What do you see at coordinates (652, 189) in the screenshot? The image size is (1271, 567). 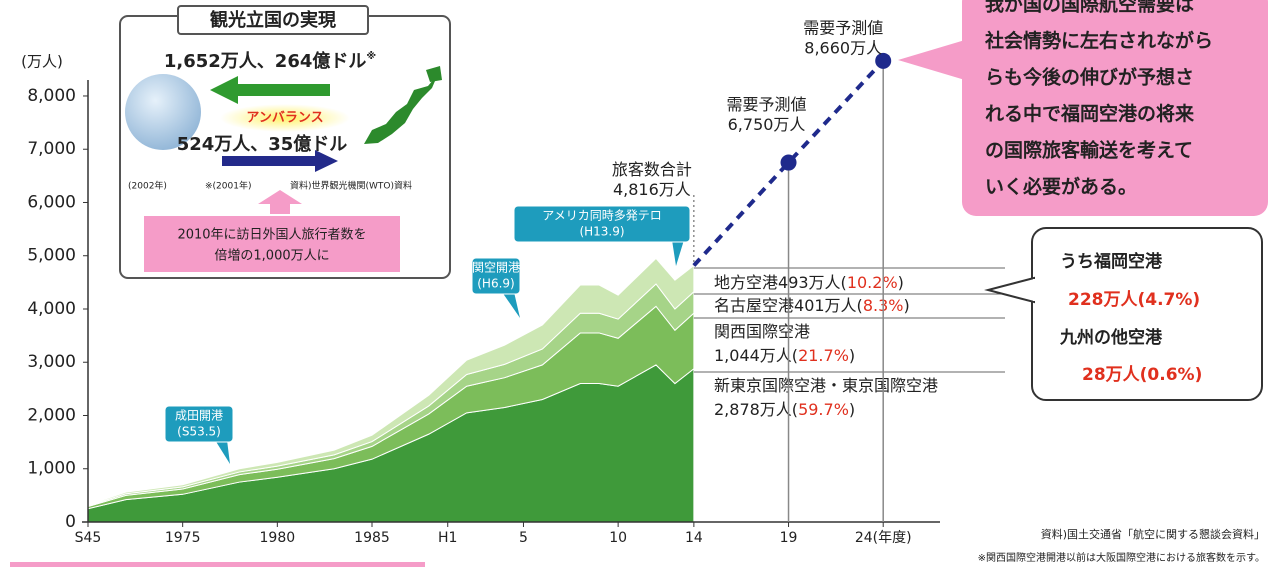 I see `forecast-label: 4,816万人` at bounding box center [652, 189].